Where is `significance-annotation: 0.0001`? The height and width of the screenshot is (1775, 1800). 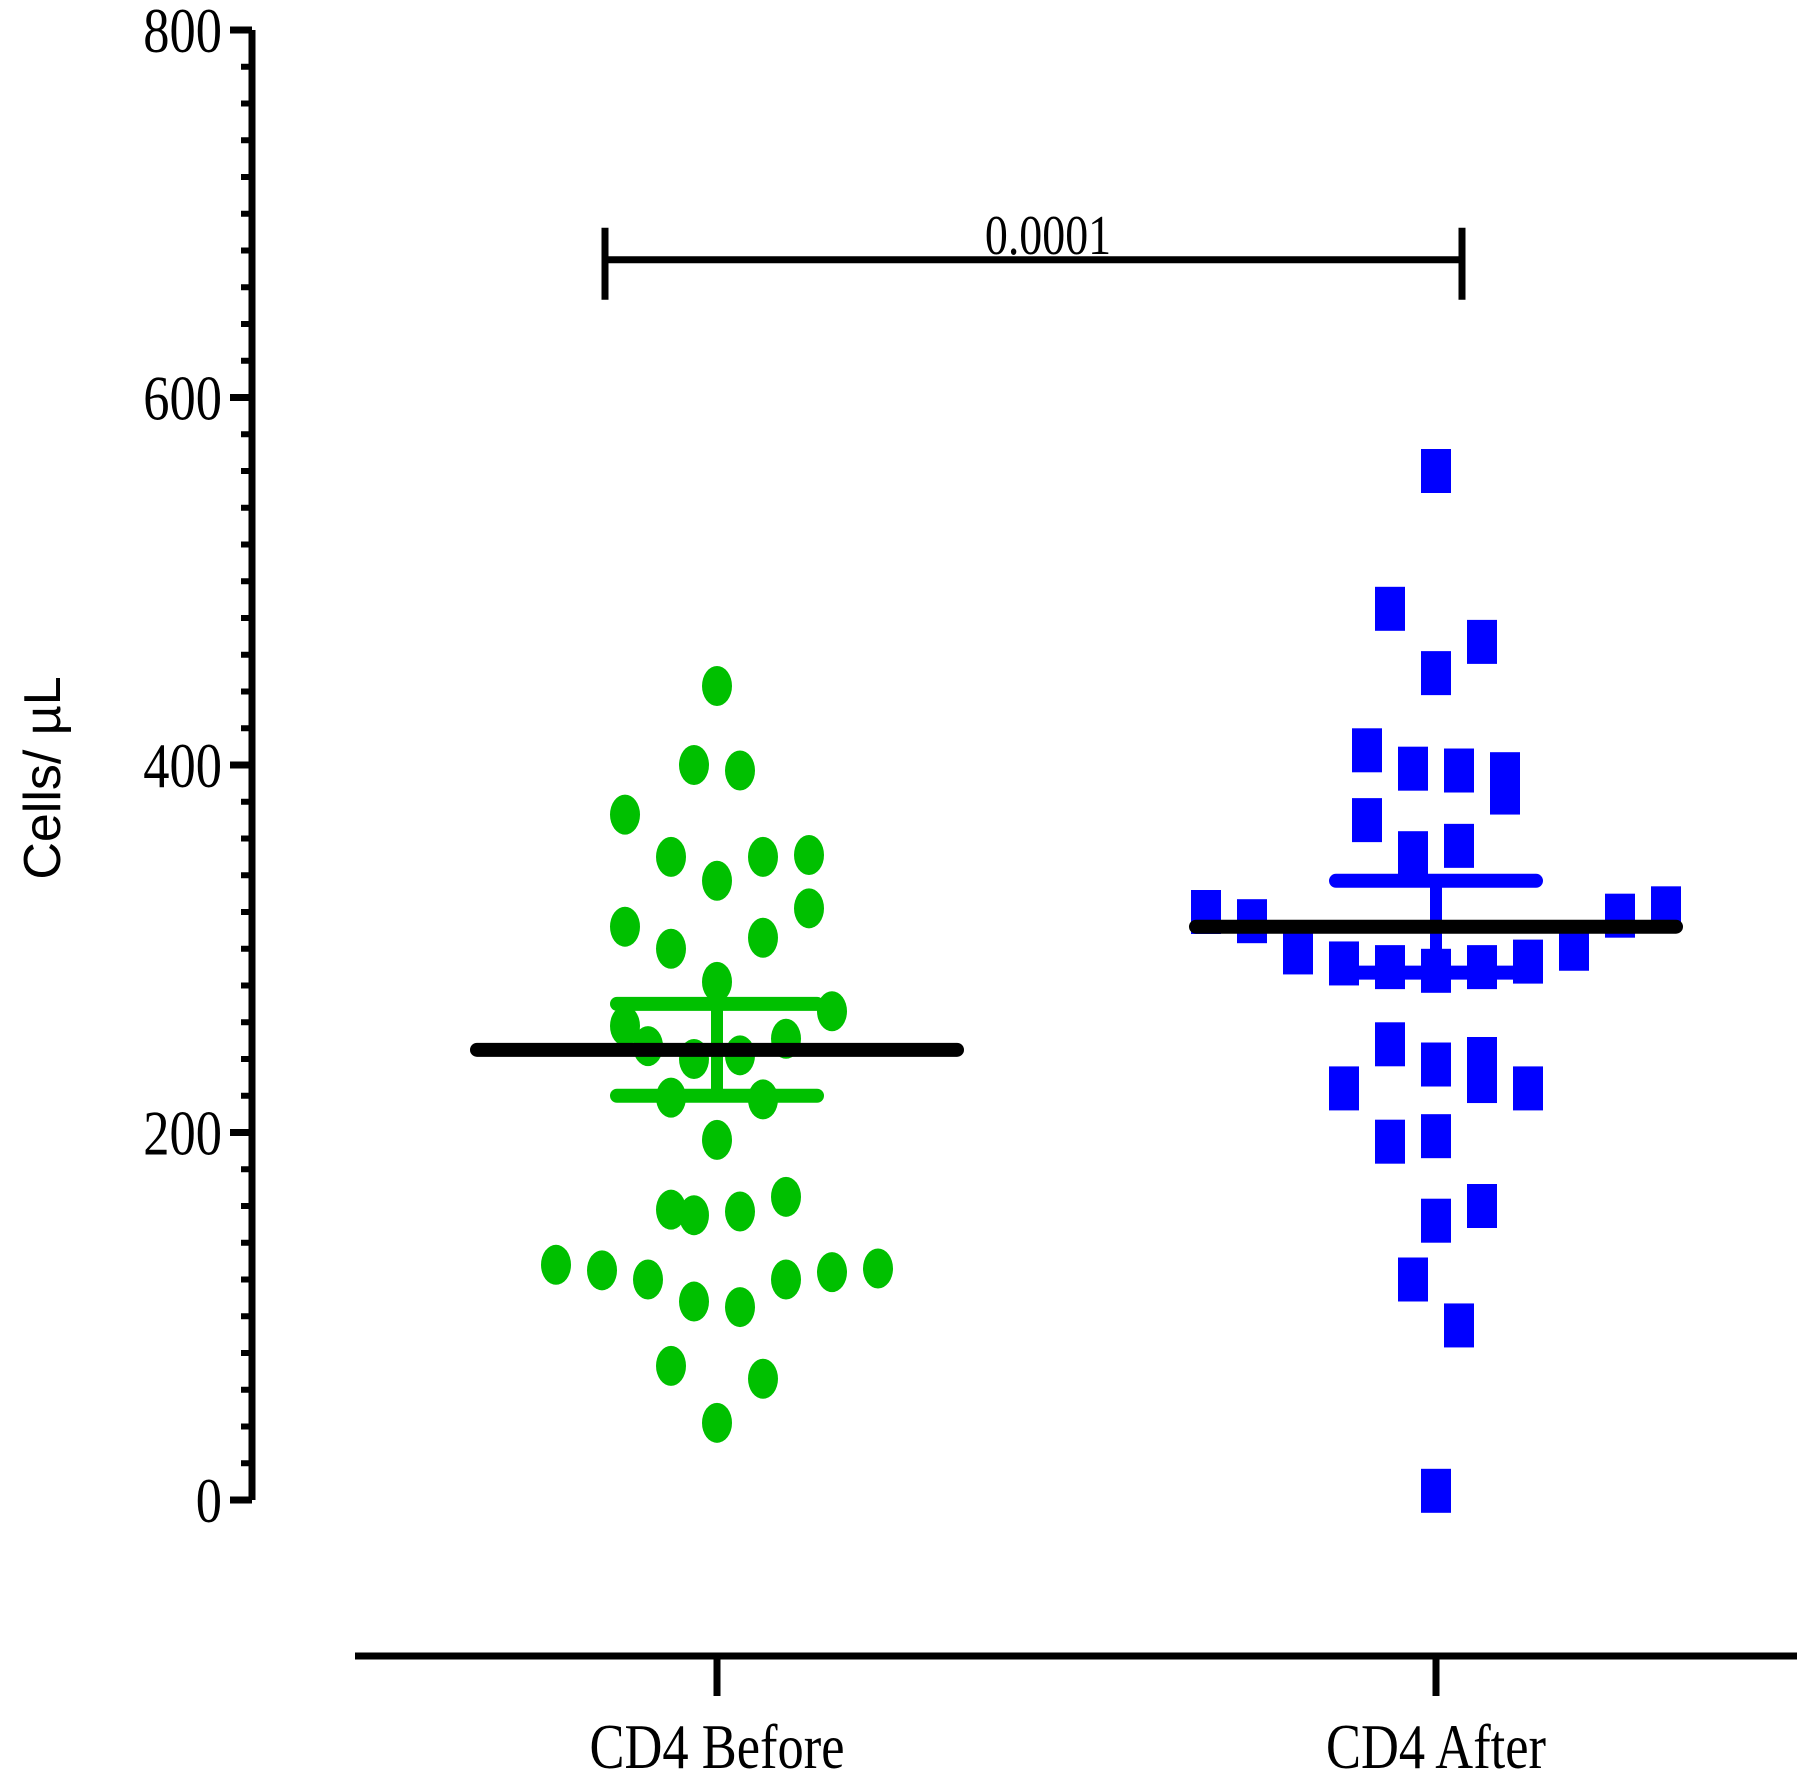
significance-annotation: 0.0001 is located at coordinates (1033, 252).